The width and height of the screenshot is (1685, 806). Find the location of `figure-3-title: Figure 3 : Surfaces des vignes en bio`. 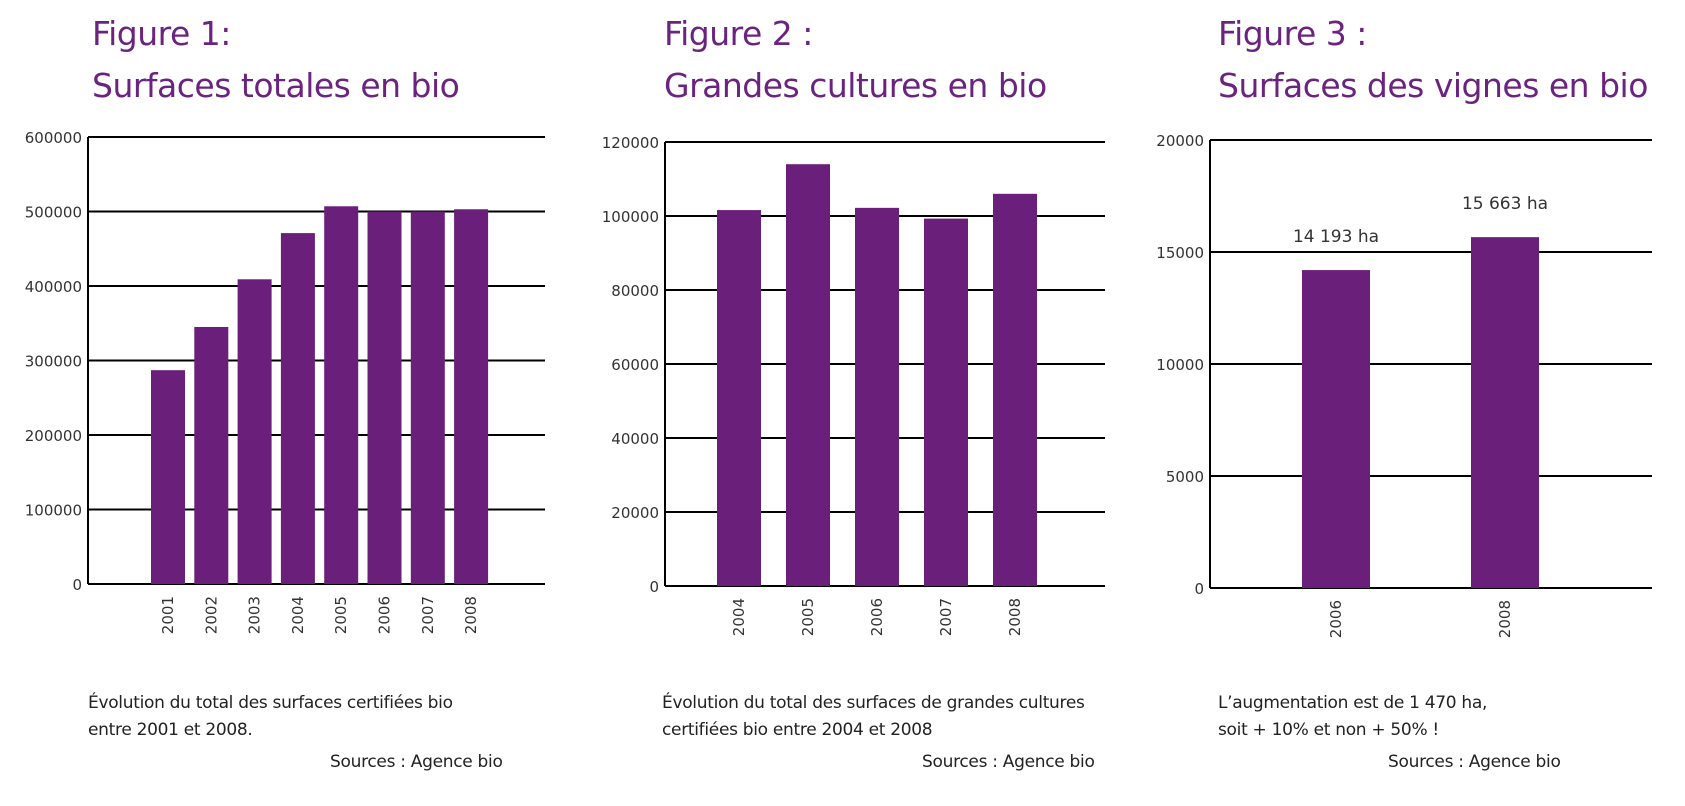

figure-3-title: Figure 3 : Surfaces des vignes en bio is located at coordinates (1433, 60).